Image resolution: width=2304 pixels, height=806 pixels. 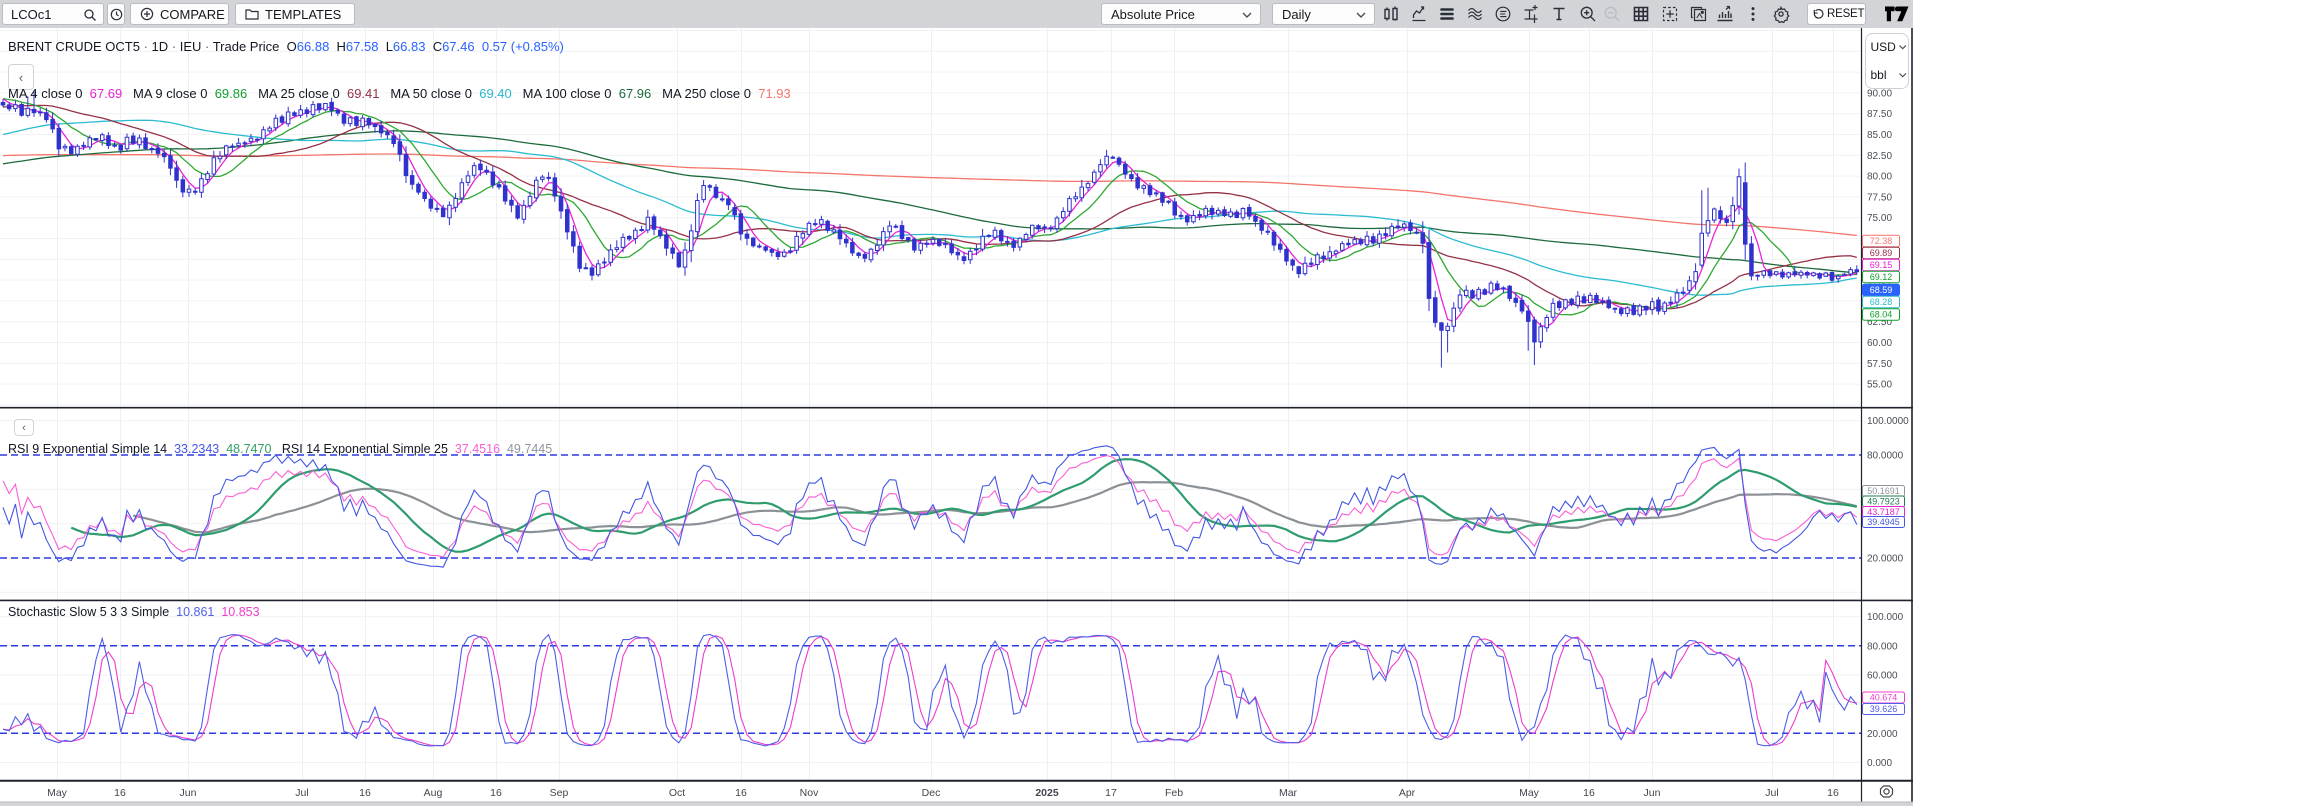 I want to click on svg-text: Dec, so click(x=931, y=793).